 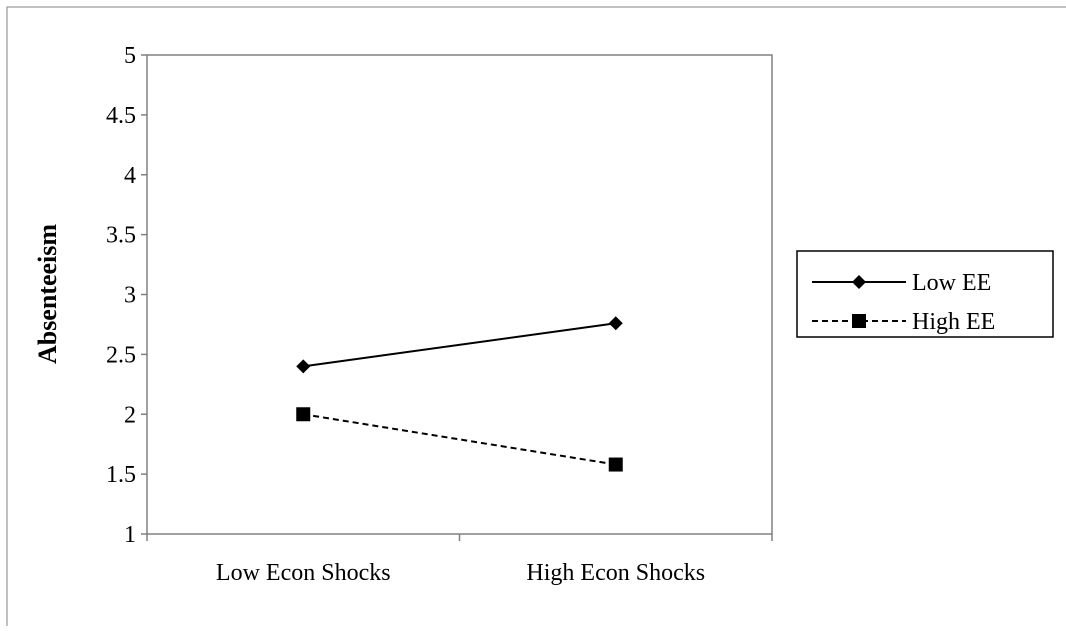 I want to click on y-tick-label: 4, so click(x=130, y=176).